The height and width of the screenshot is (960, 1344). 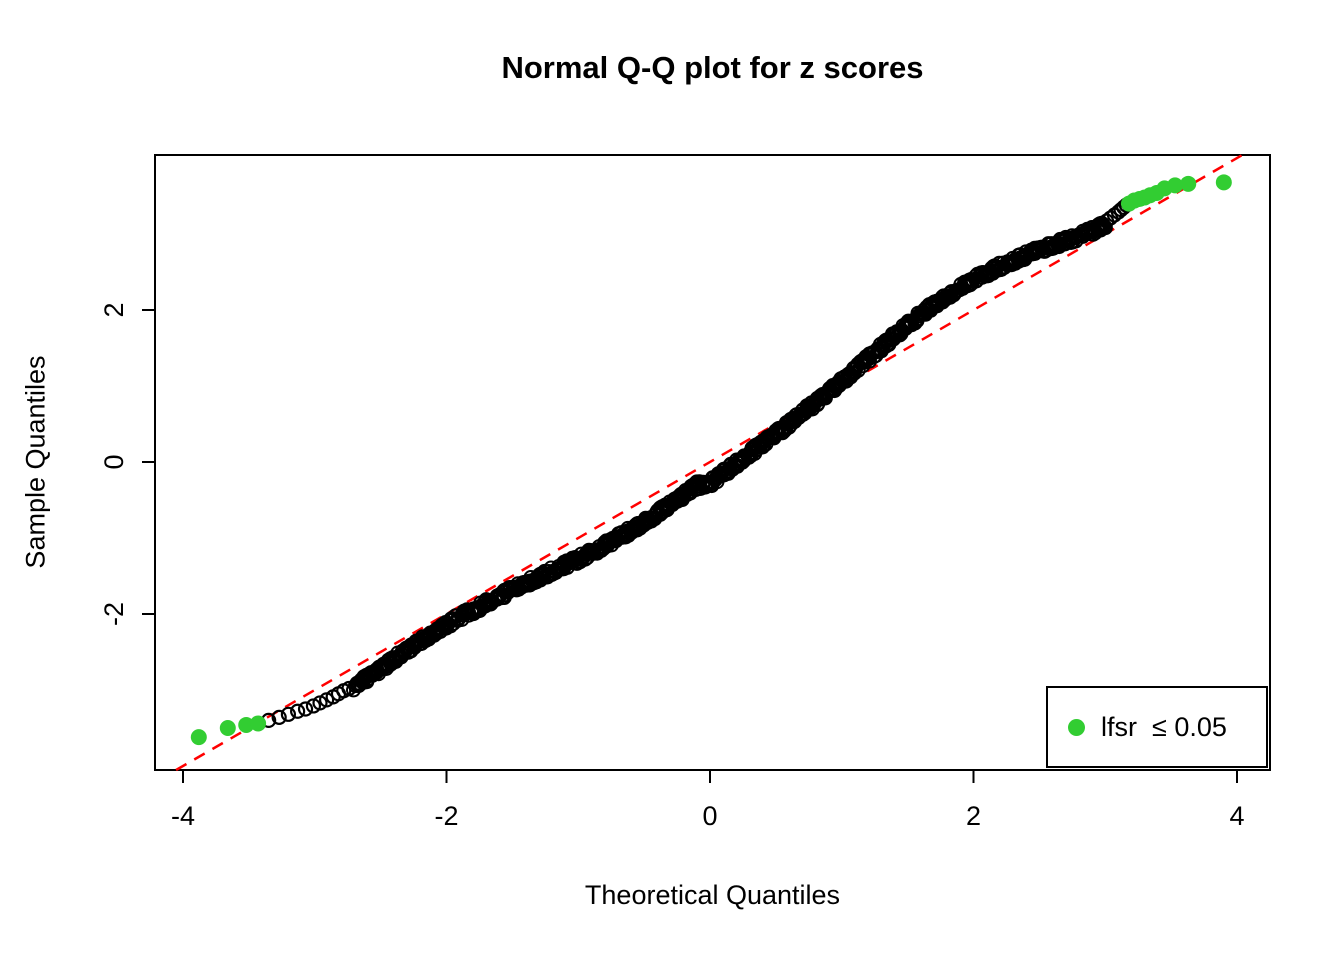 What do you see at coordinates (183, 816) in the screenshot?
I see `svg-text: -4` at bounding box center [183, 816].